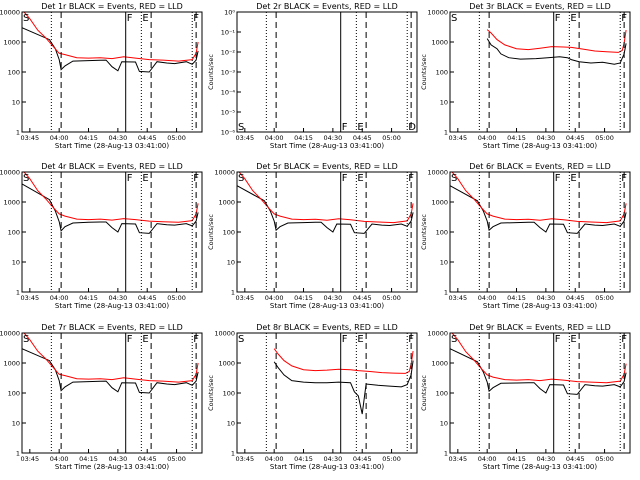 Image resolution: width=640 pixels, height=480 pixels. Describe the element at coordinates (540, 6) in the screenshot. I see `panel-title: Det 3r BLACK = Events, RED = LLD` at that location.